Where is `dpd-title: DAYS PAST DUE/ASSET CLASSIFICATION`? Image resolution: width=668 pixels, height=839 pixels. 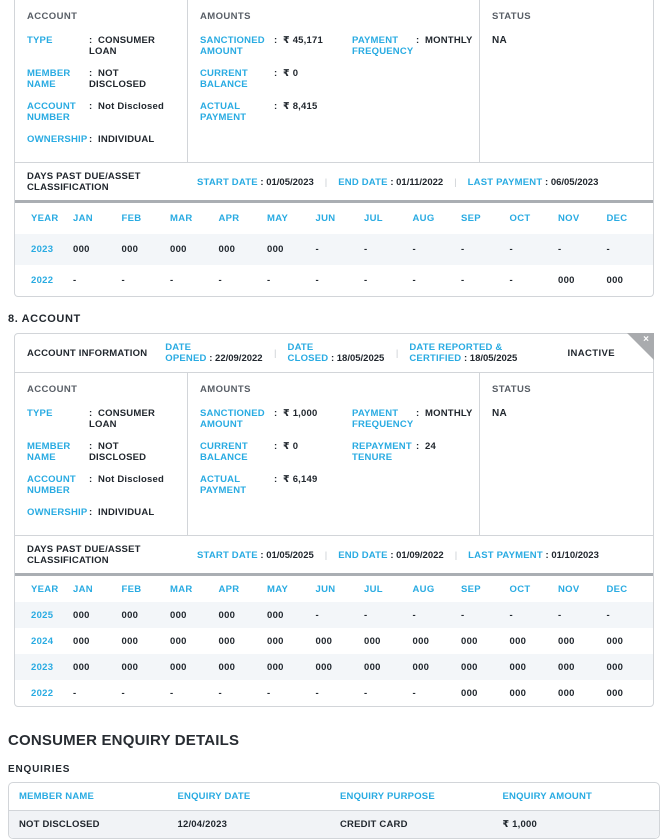
dpd-title: DAYS PAST DUE/ASSET CLASSIFICATION is located at coordinates (84, 182).